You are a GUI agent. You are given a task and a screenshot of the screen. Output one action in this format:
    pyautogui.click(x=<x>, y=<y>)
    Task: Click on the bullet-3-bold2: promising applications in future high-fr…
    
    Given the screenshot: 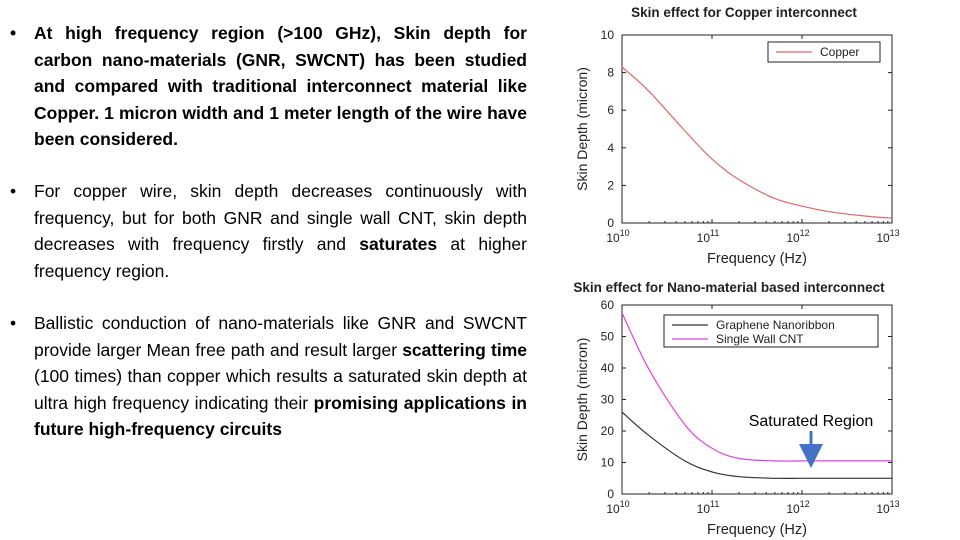 What is the action you would take?
    pyautogui.click(x=280, y=416)
    